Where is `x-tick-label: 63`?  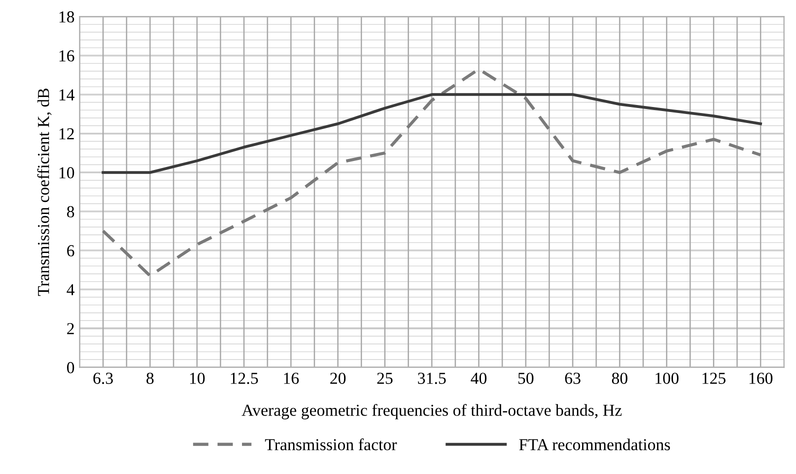 x-tick-label: 63 is located at coordinates (572, 378).